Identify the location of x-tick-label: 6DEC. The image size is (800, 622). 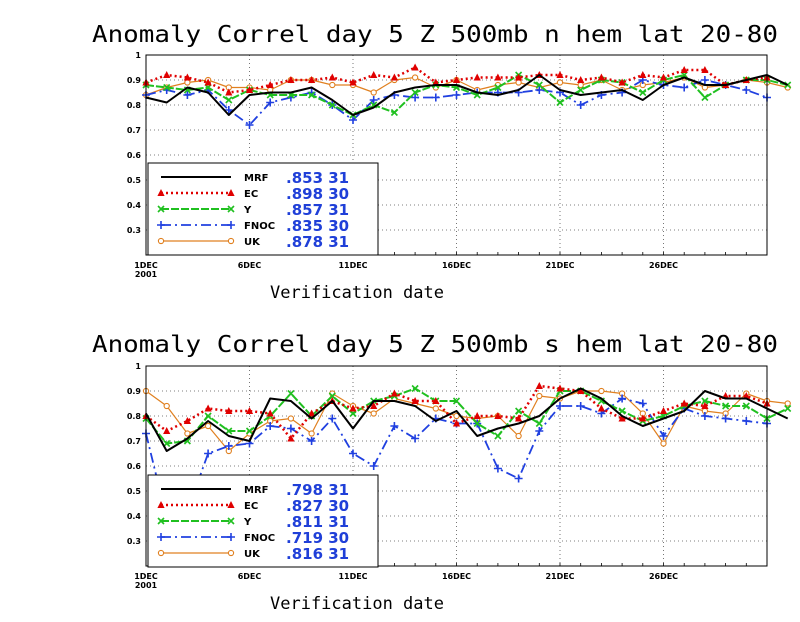
(250, 576).